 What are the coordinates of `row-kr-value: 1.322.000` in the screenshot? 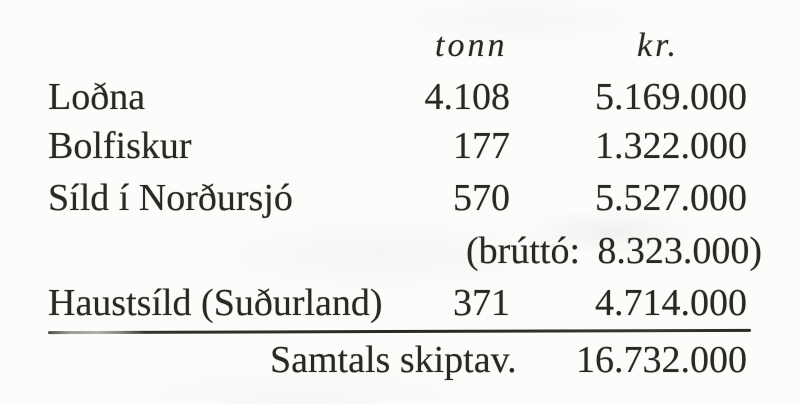 It's located at (671, 146).